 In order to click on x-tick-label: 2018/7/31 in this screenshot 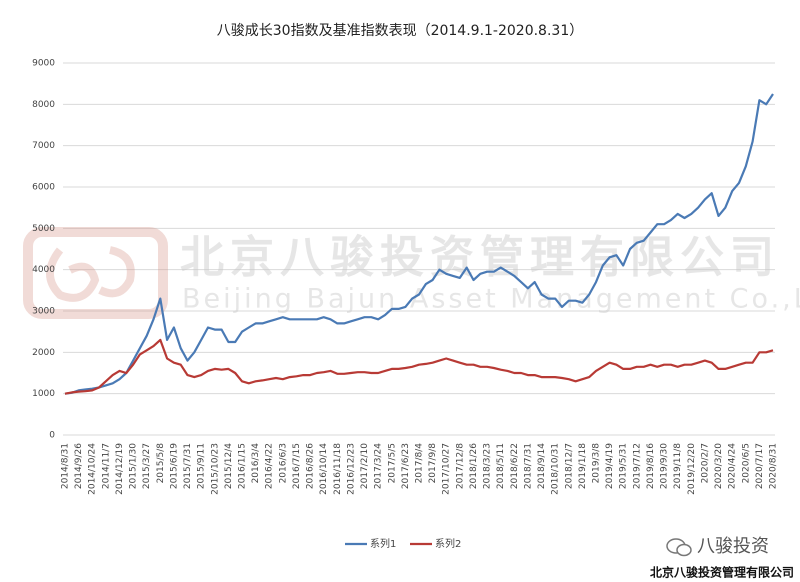, I will do `click(528, 466)`.